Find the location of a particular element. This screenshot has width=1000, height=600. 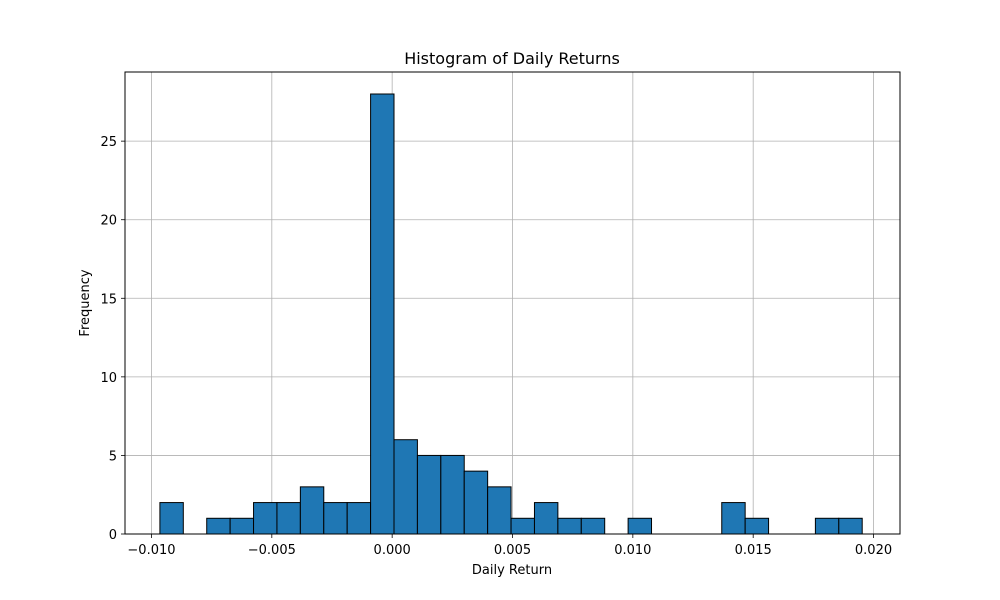

x-tick-label: 0.000 is located at coordinates (392, 550).